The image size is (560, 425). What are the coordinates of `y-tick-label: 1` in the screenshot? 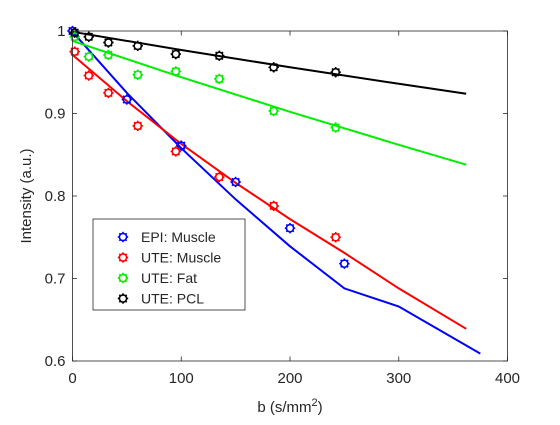 It's located at (61, 31).